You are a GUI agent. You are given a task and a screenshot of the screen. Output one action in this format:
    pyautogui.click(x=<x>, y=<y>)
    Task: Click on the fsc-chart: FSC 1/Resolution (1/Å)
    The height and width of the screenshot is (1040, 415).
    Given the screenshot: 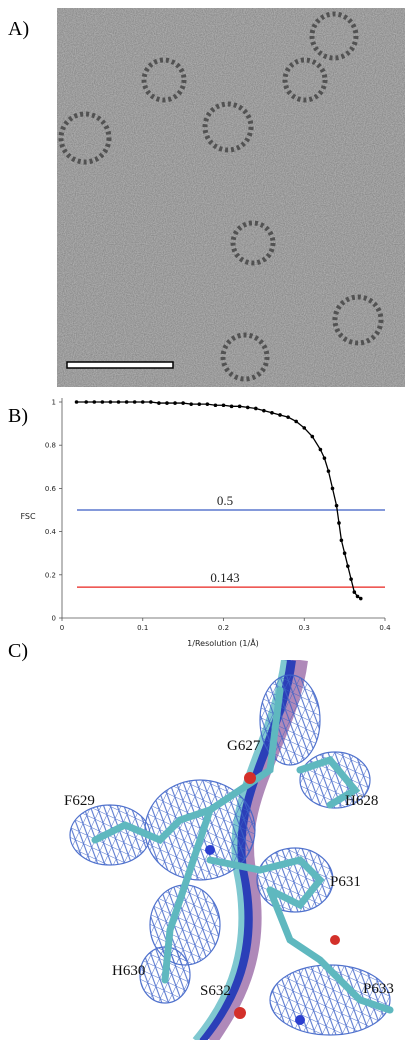 What is the action you would take?
    pyautogui.click(x=139, y=580)
    